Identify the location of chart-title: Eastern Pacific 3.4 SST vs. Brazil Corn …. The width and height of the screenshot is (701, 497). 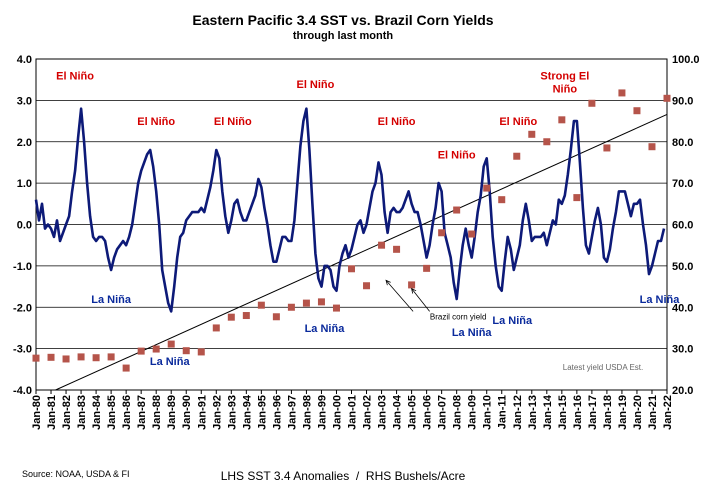
(342, 20).